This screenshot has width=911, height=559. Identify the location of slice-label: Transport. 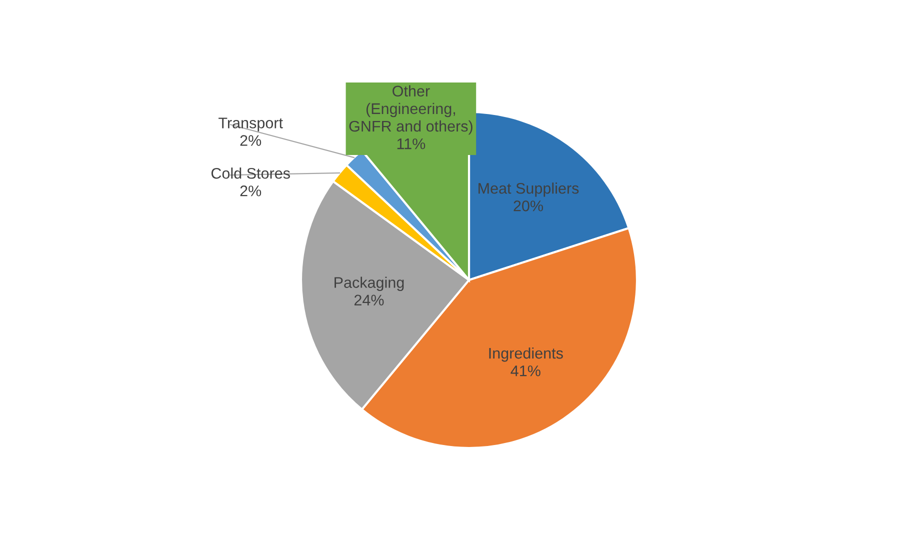
(250, 125).